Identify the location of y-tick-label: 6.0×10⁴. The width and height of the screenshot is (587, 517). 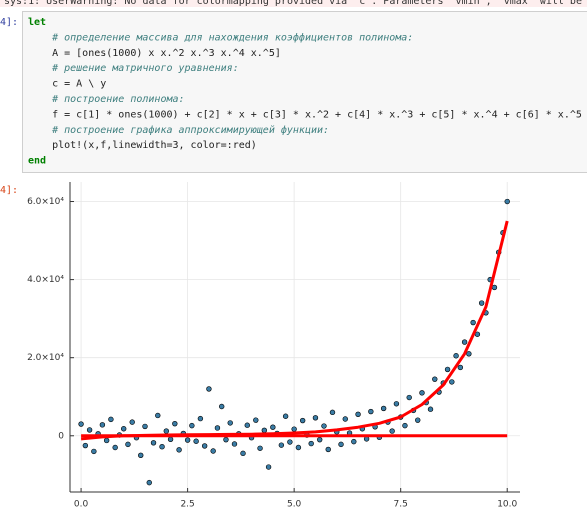
(45, 202).